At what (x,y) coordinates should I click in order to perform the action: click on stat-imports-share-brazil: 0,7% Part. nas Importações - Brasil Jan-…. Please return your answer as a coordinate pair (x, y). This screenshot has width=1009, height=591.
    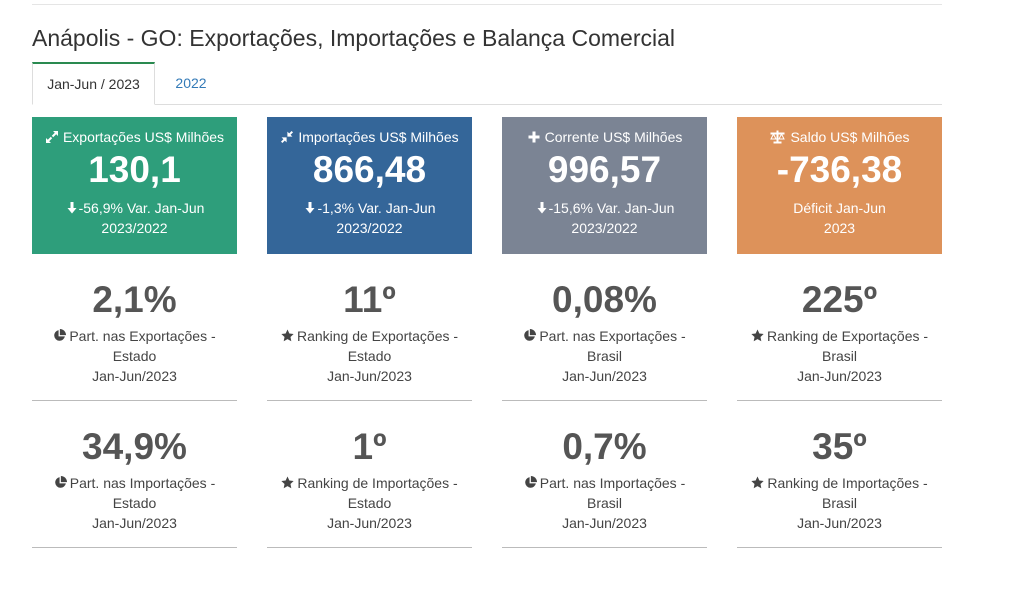
    Looking at the image, I should click on (604, 486).